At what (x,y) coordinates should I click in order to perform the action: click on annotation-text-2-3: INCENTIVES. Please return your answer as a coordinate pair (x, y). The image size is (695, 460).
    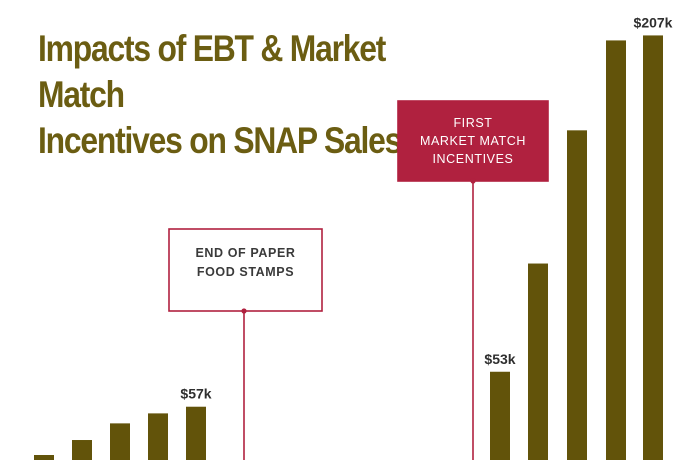
    Looking at the image, I should click on (472, 159).